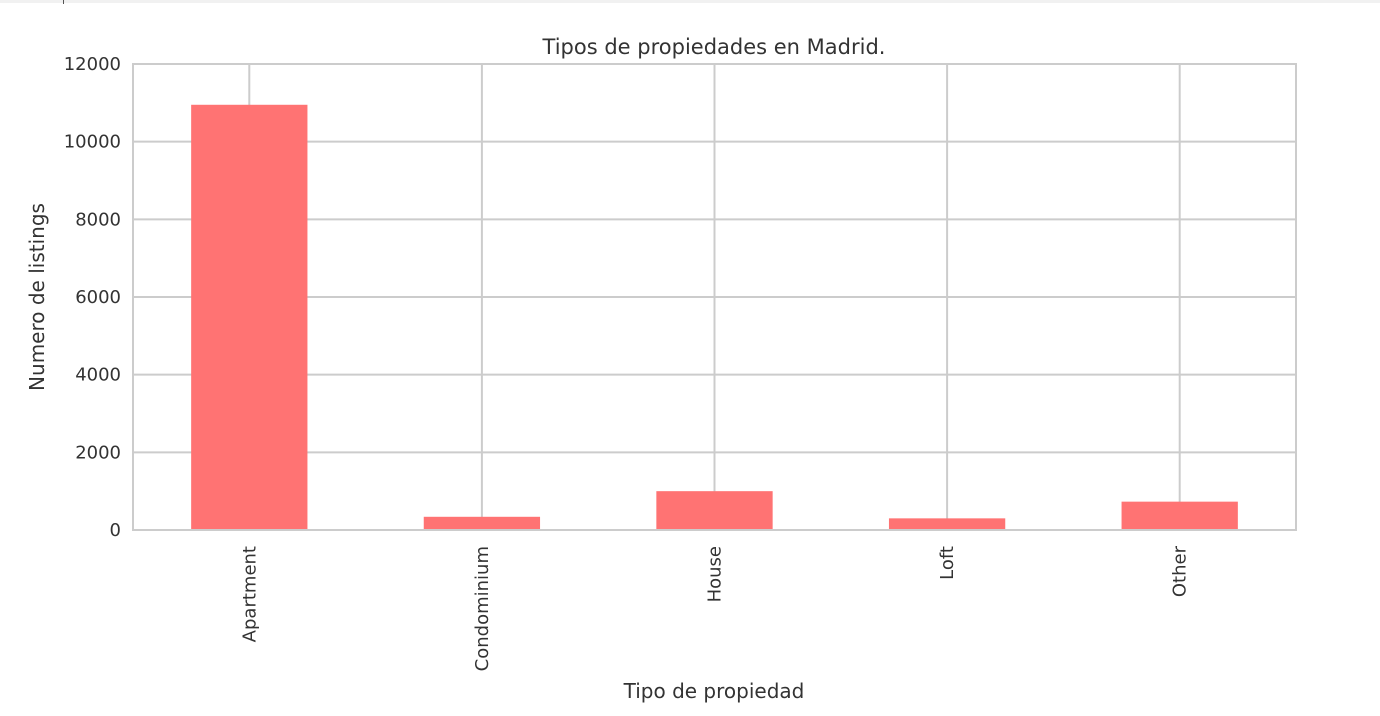 This screenshot has width=1380, height=716. I want to click on bar-apartment, so click(249, 317).